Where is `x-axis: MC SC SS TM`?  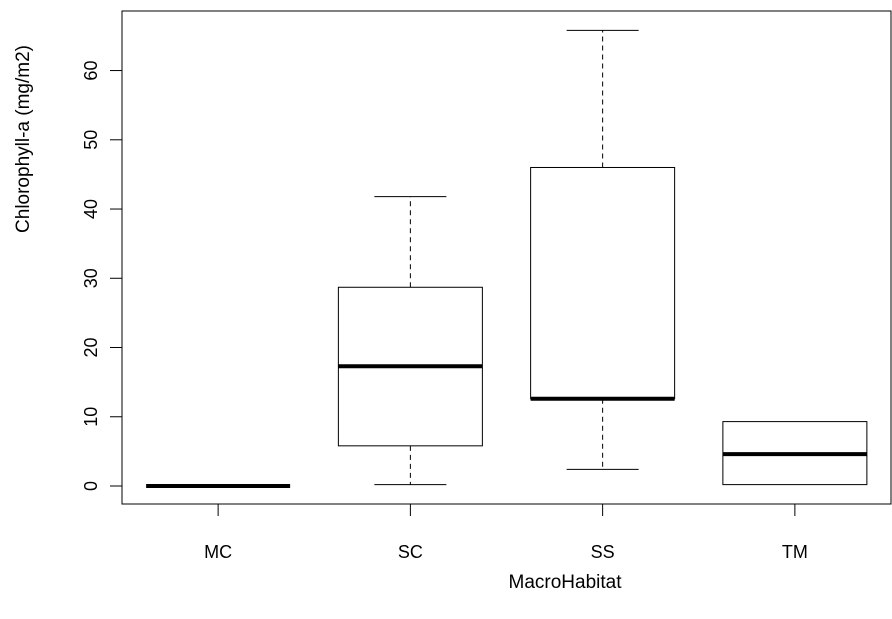 x-axis: MC SC SS TM is located at coordinates (506, 532).